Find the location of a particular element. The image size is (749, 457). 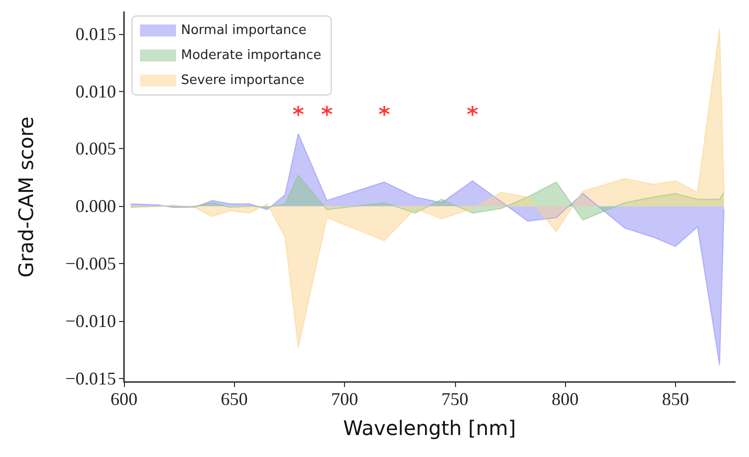

y-tick-label: 0.010 is located at coordinates (96, 91).